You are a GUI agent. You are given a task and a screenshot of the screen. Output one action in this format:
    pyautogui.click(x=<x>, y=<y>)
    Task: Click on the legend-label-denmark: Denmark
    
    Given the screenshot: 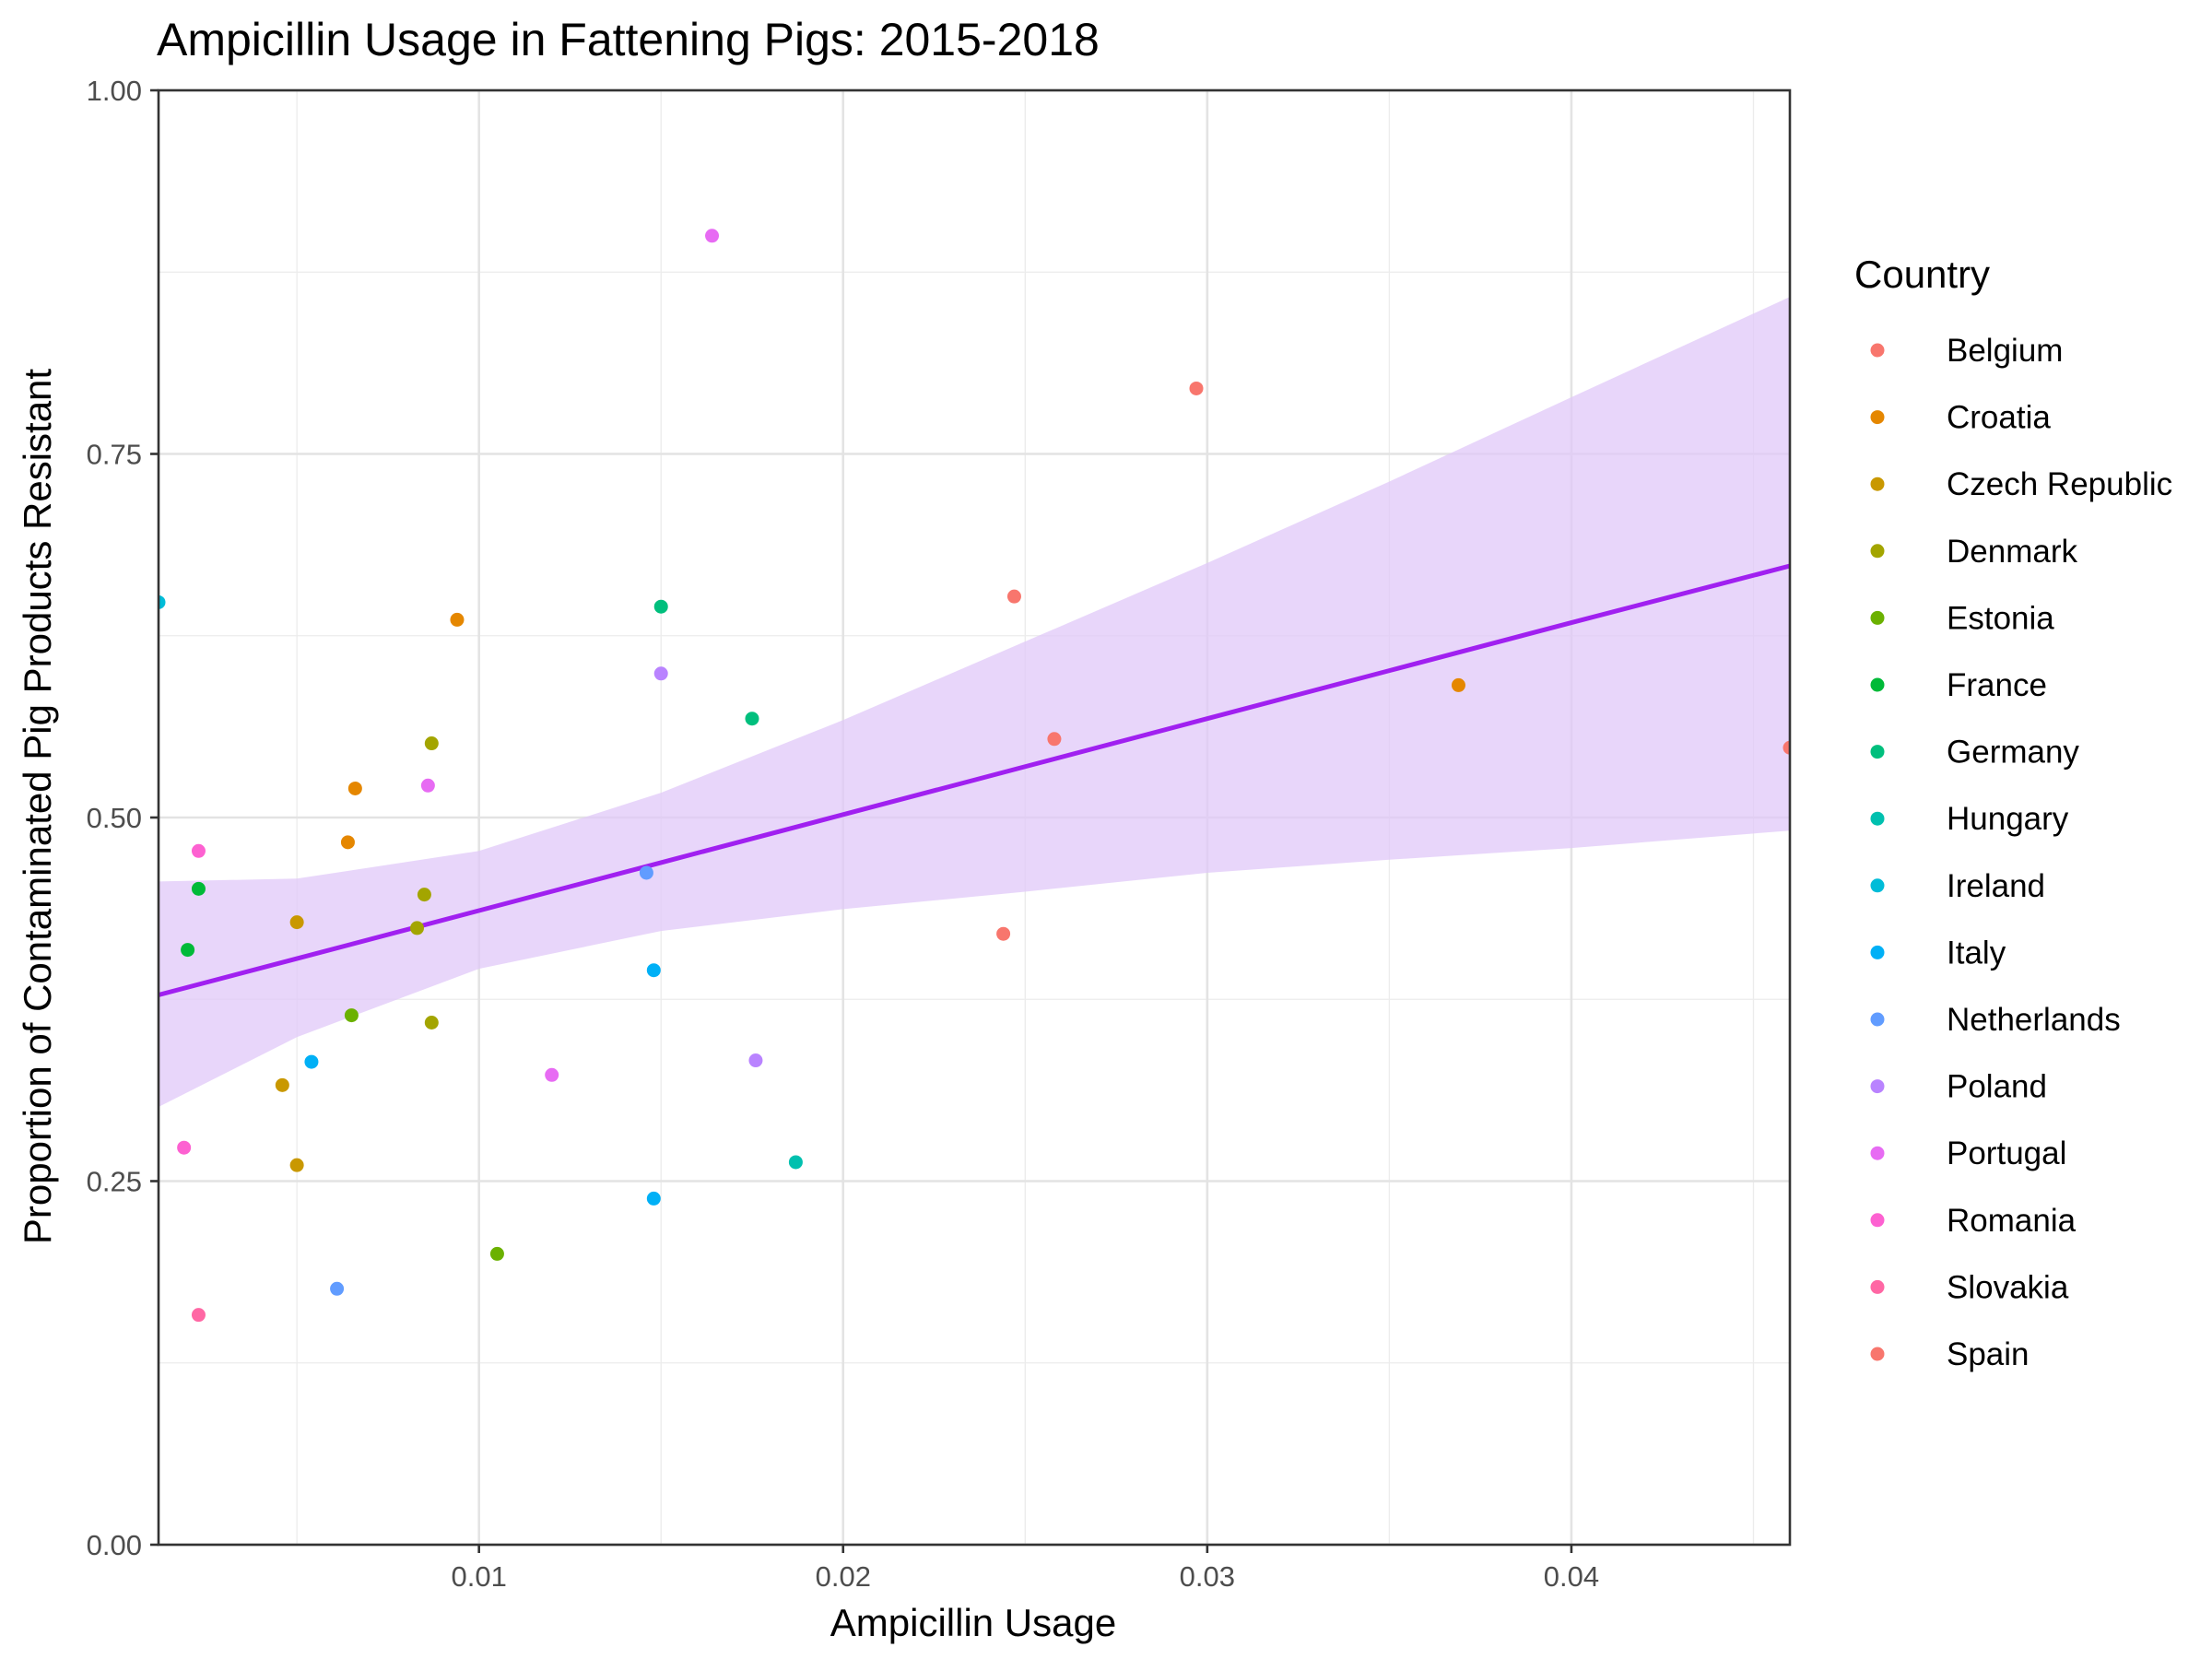 What is the action you would take?
    pyautogui.click(x=2012, y=552)
    